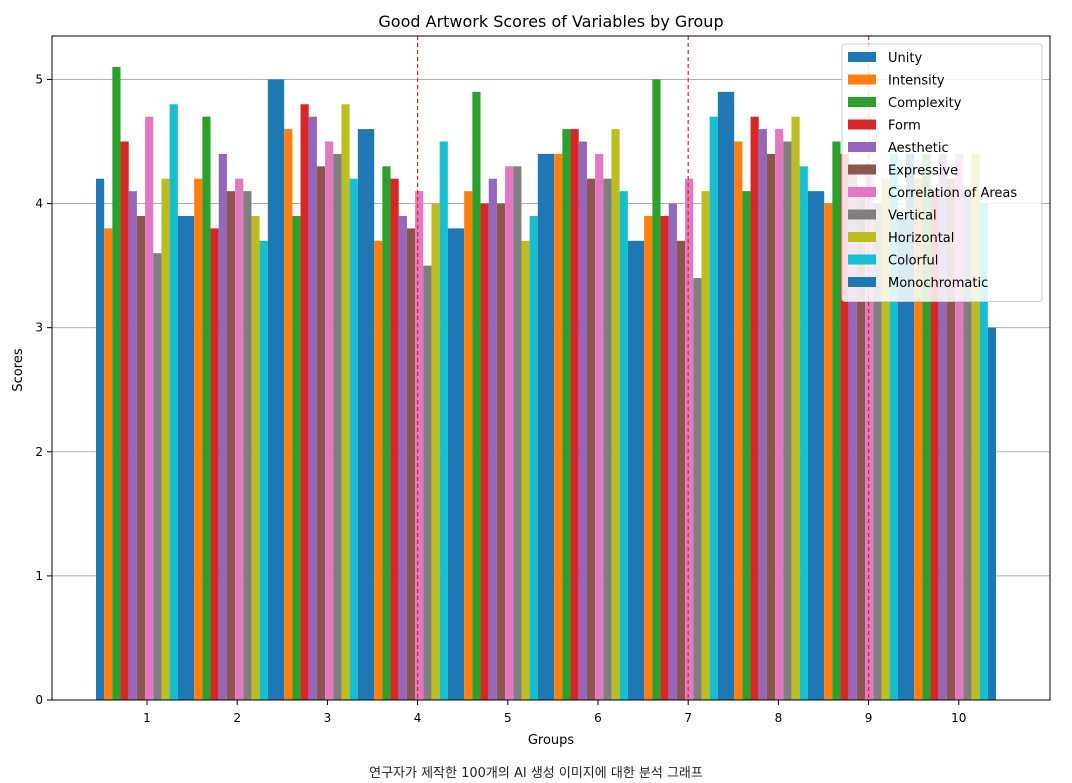  I want to click on legend-label: Form, so click(904, 126).